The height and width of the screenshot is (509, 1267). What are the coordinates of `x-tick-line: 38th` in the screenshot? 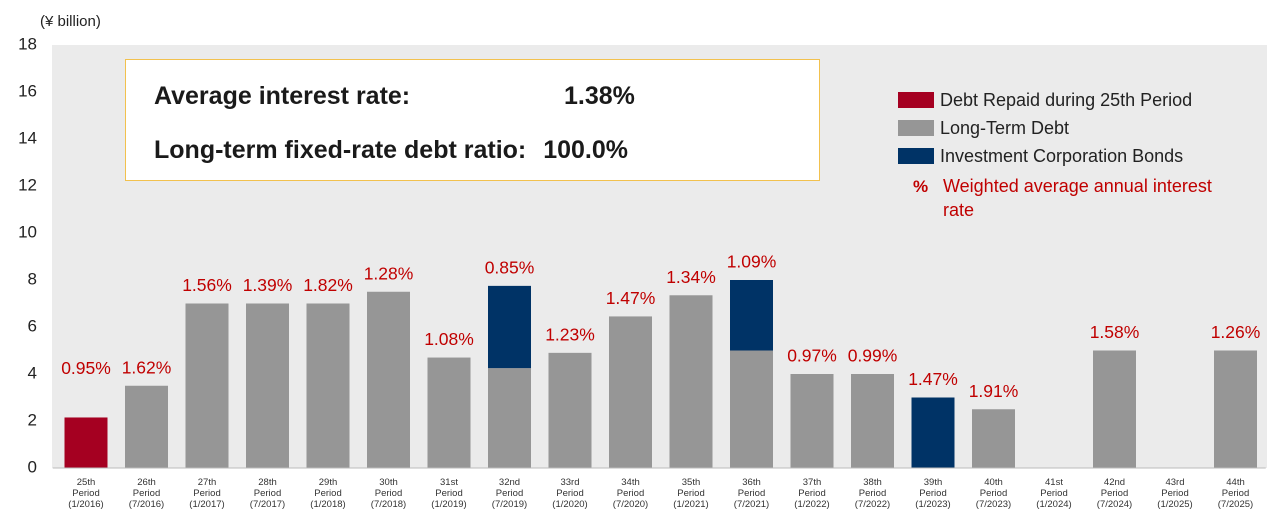 It's located at (872, 482).